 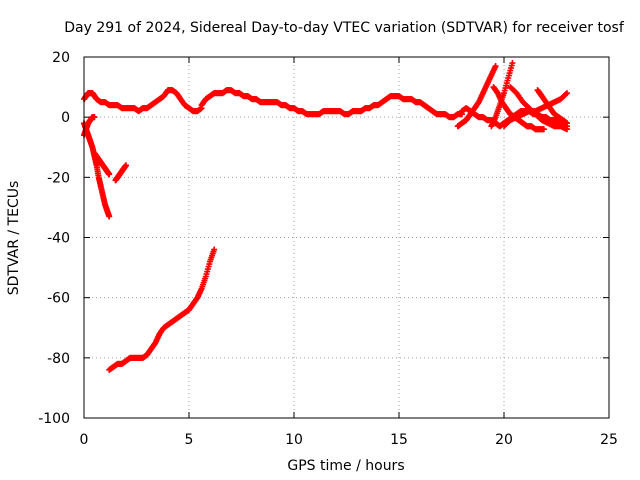 What do you see at coordinates (609, 440) in the screenshot?
I see `x-tick-label: 25` at bounding box center [609, 440].